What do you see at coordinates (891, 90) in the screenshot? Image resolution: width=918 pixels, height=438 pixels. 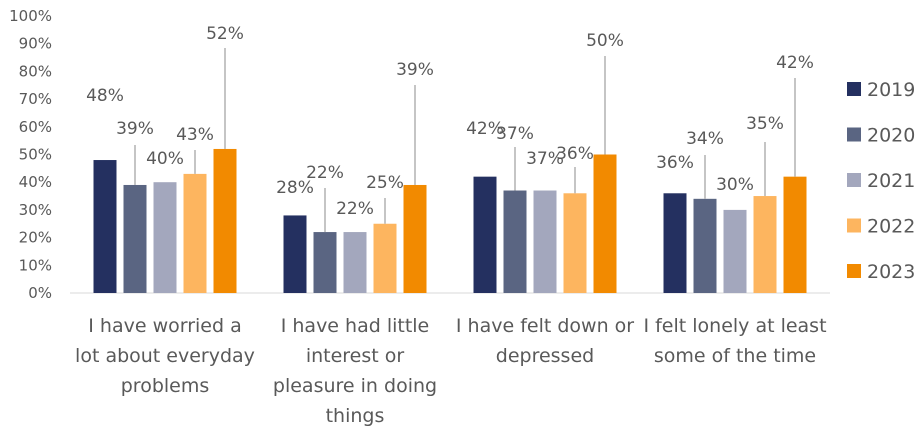 I see `legend-label: 2019` at bounding box center [891, 90].